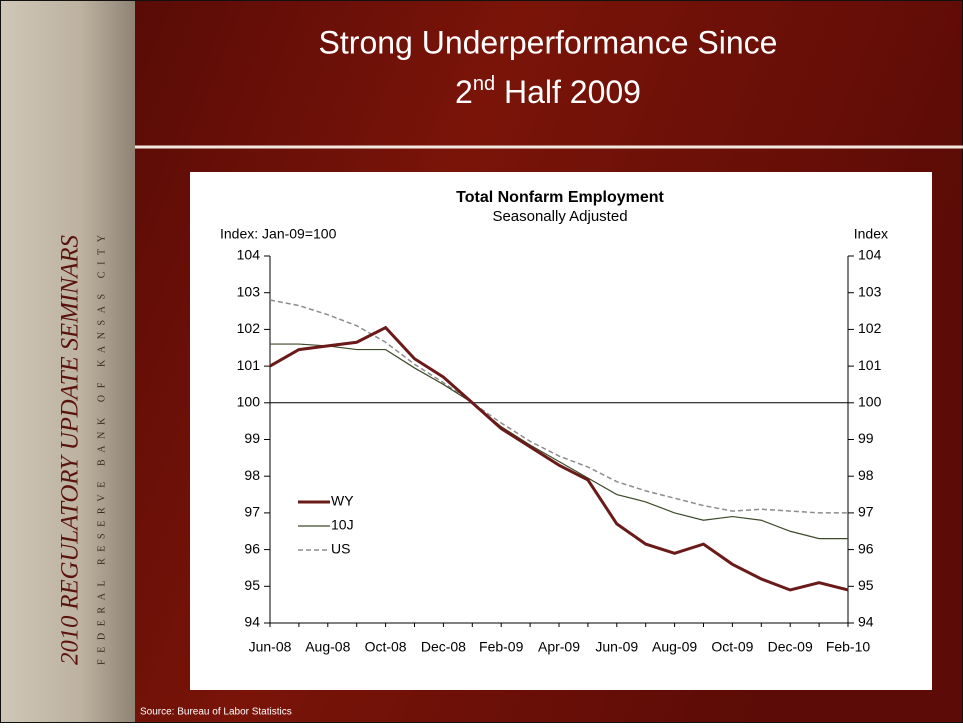  Describe the element at coordinates (249, 328) in the screenshot. I see `y-tick-label: 102` at that location.